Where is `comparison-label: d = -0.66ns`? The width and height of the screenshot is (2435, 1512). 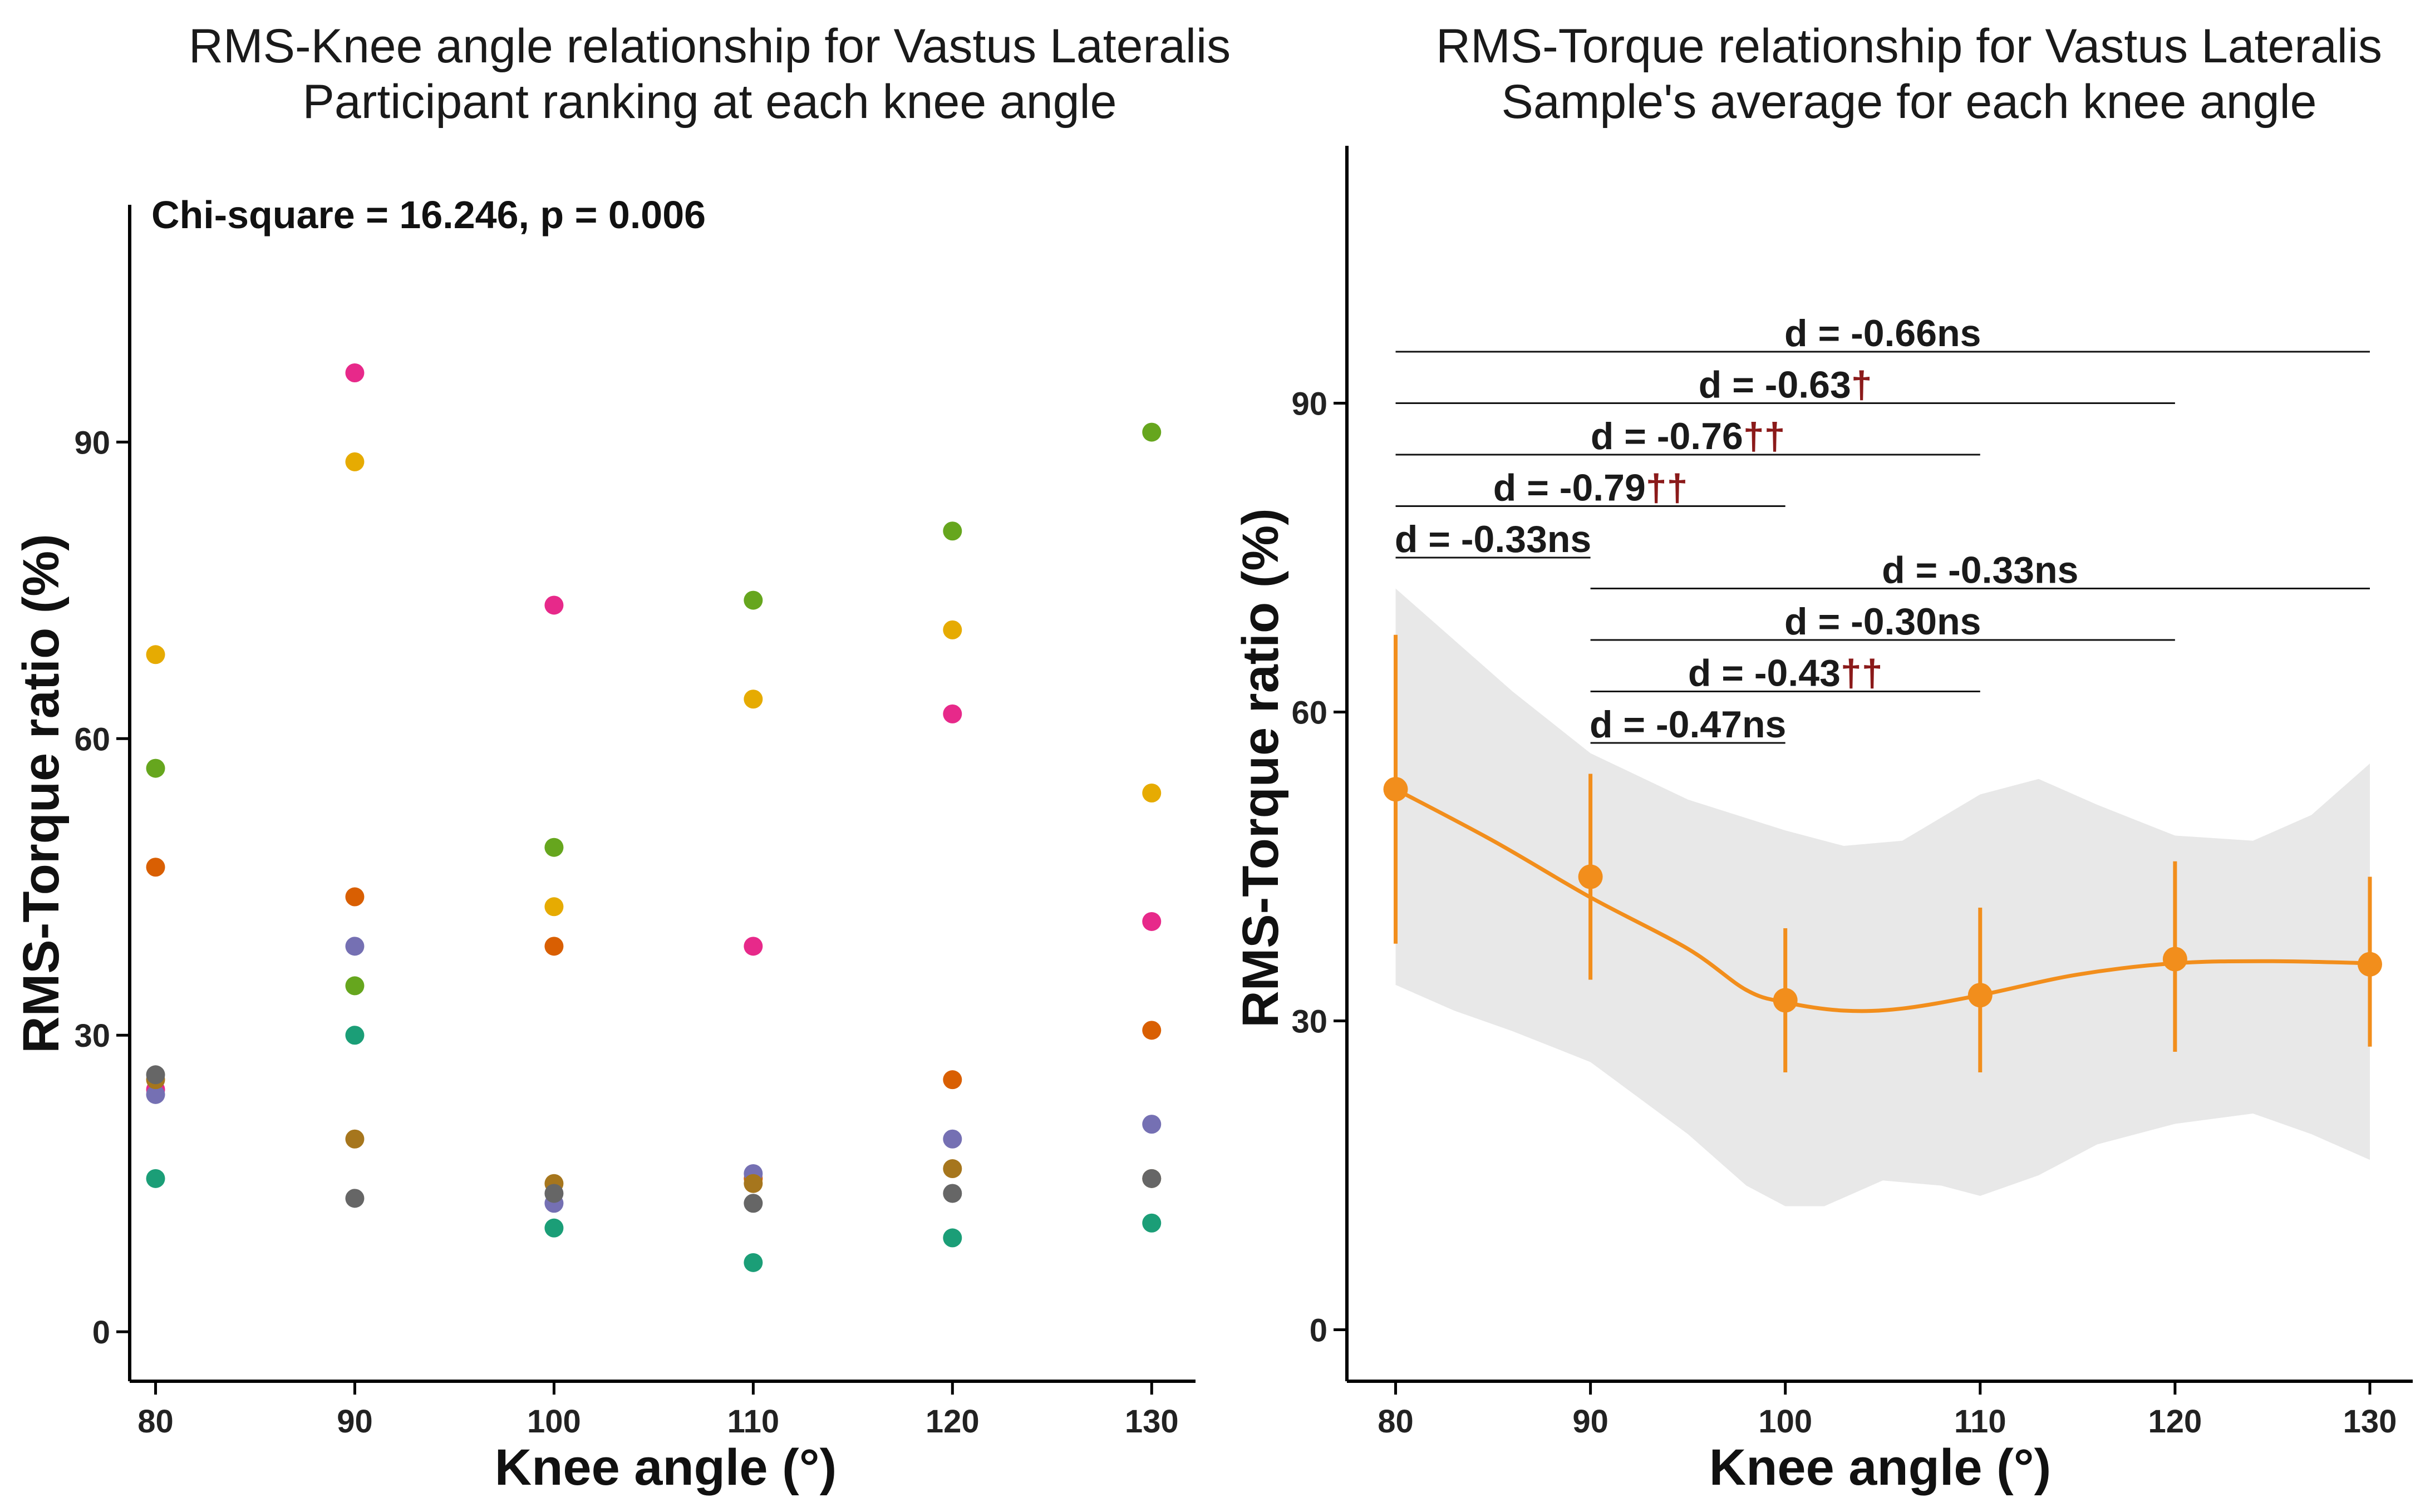
comparison-label: d = -0.66ns is located at coordinates (1883, 333).